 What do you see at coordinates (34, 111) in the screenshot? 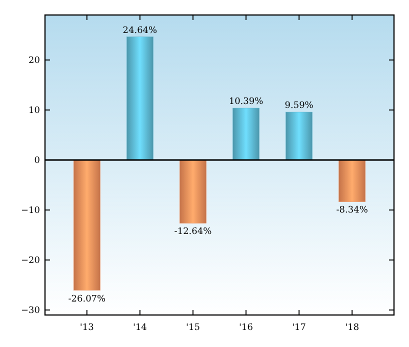
I see `y-tick-label: 10` at bounding box center [34, 111].